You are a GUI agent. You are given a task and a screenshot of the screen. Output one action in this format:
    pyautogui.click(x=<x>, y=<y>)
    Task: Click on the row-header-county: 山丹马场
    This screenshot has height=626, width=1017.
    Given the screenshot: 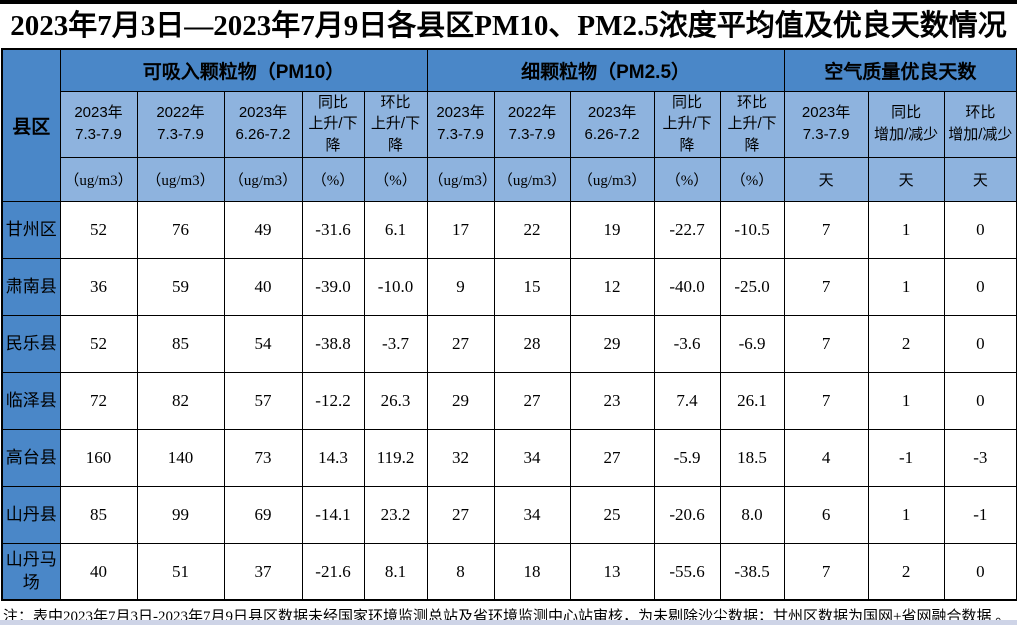 What is the action you would take?
    pyautogui.click(x=31, y=571)
    